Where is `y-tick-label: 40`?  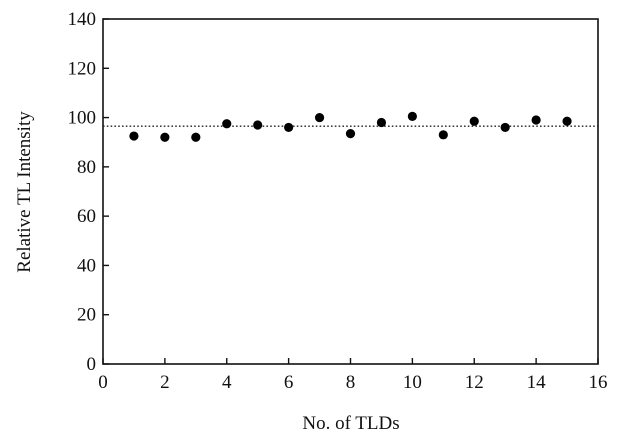 y-tick-label: 40 is located at coordinates (86, 265).